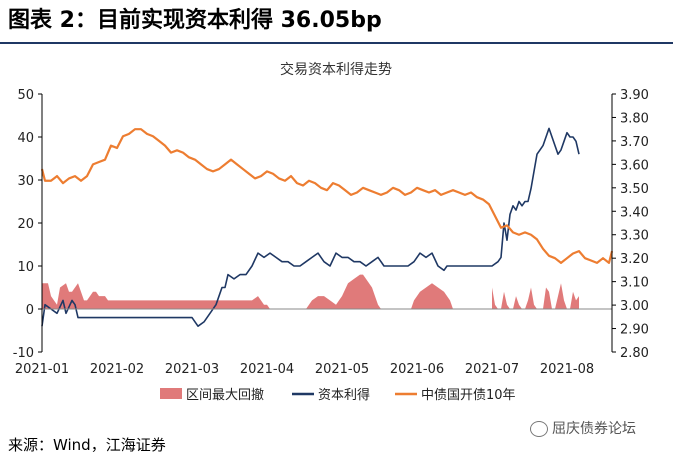 This screenshot has height=456, width=673. What do you see at coordinates (567, 369) in the screenshot?
I see `x-tick-label: 2021-08` at bounding box center [567, 369].